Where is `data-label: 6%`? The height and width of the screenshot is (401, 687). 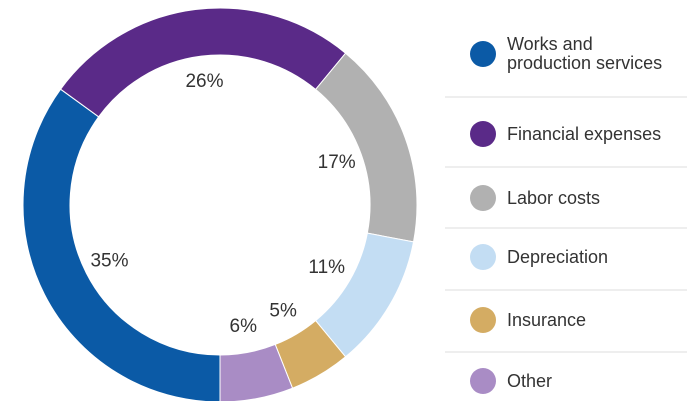
data-label: 6% is located at coordinates (244, 326).